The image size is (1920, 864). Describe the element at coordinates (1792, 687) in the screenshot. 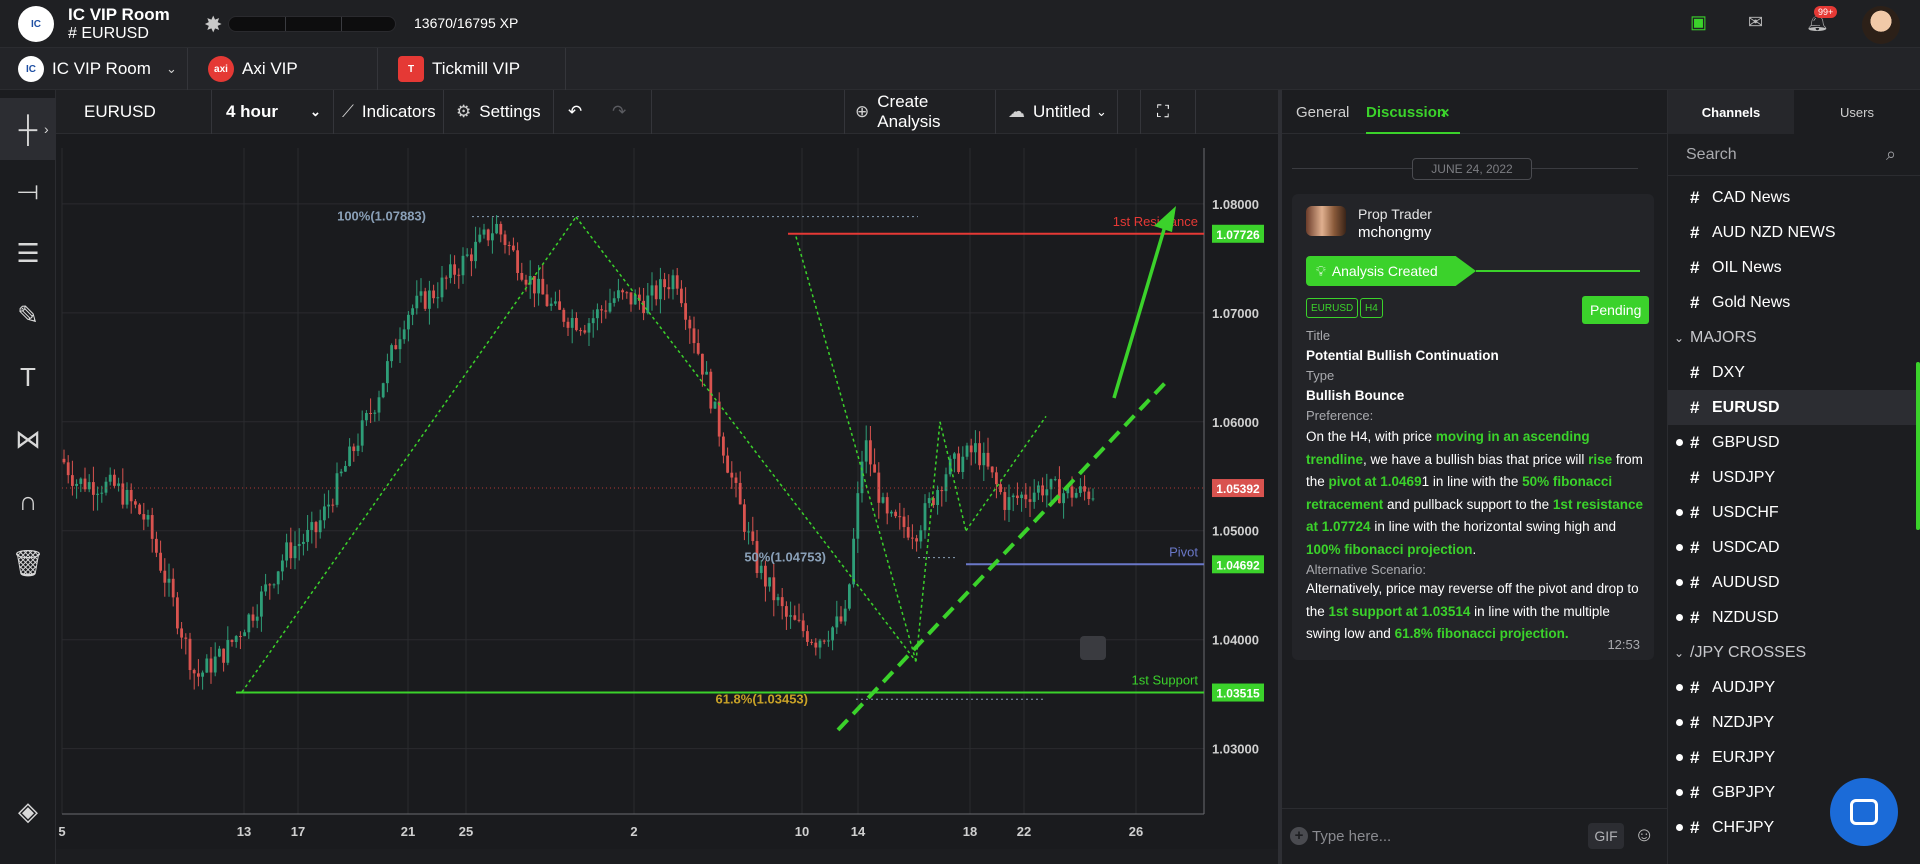

I see `channel-item: # AUDJPY` at that location.